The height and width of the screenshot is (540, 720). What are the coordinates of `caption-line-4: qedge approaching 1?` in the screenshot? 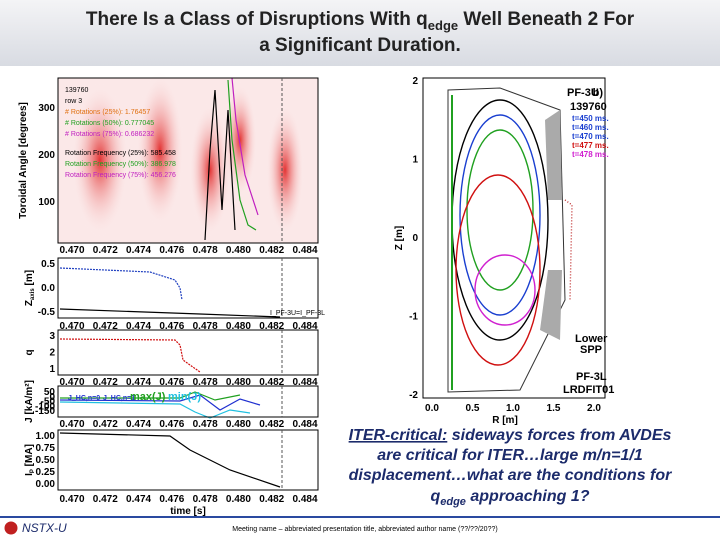 It's located at (509, 498).